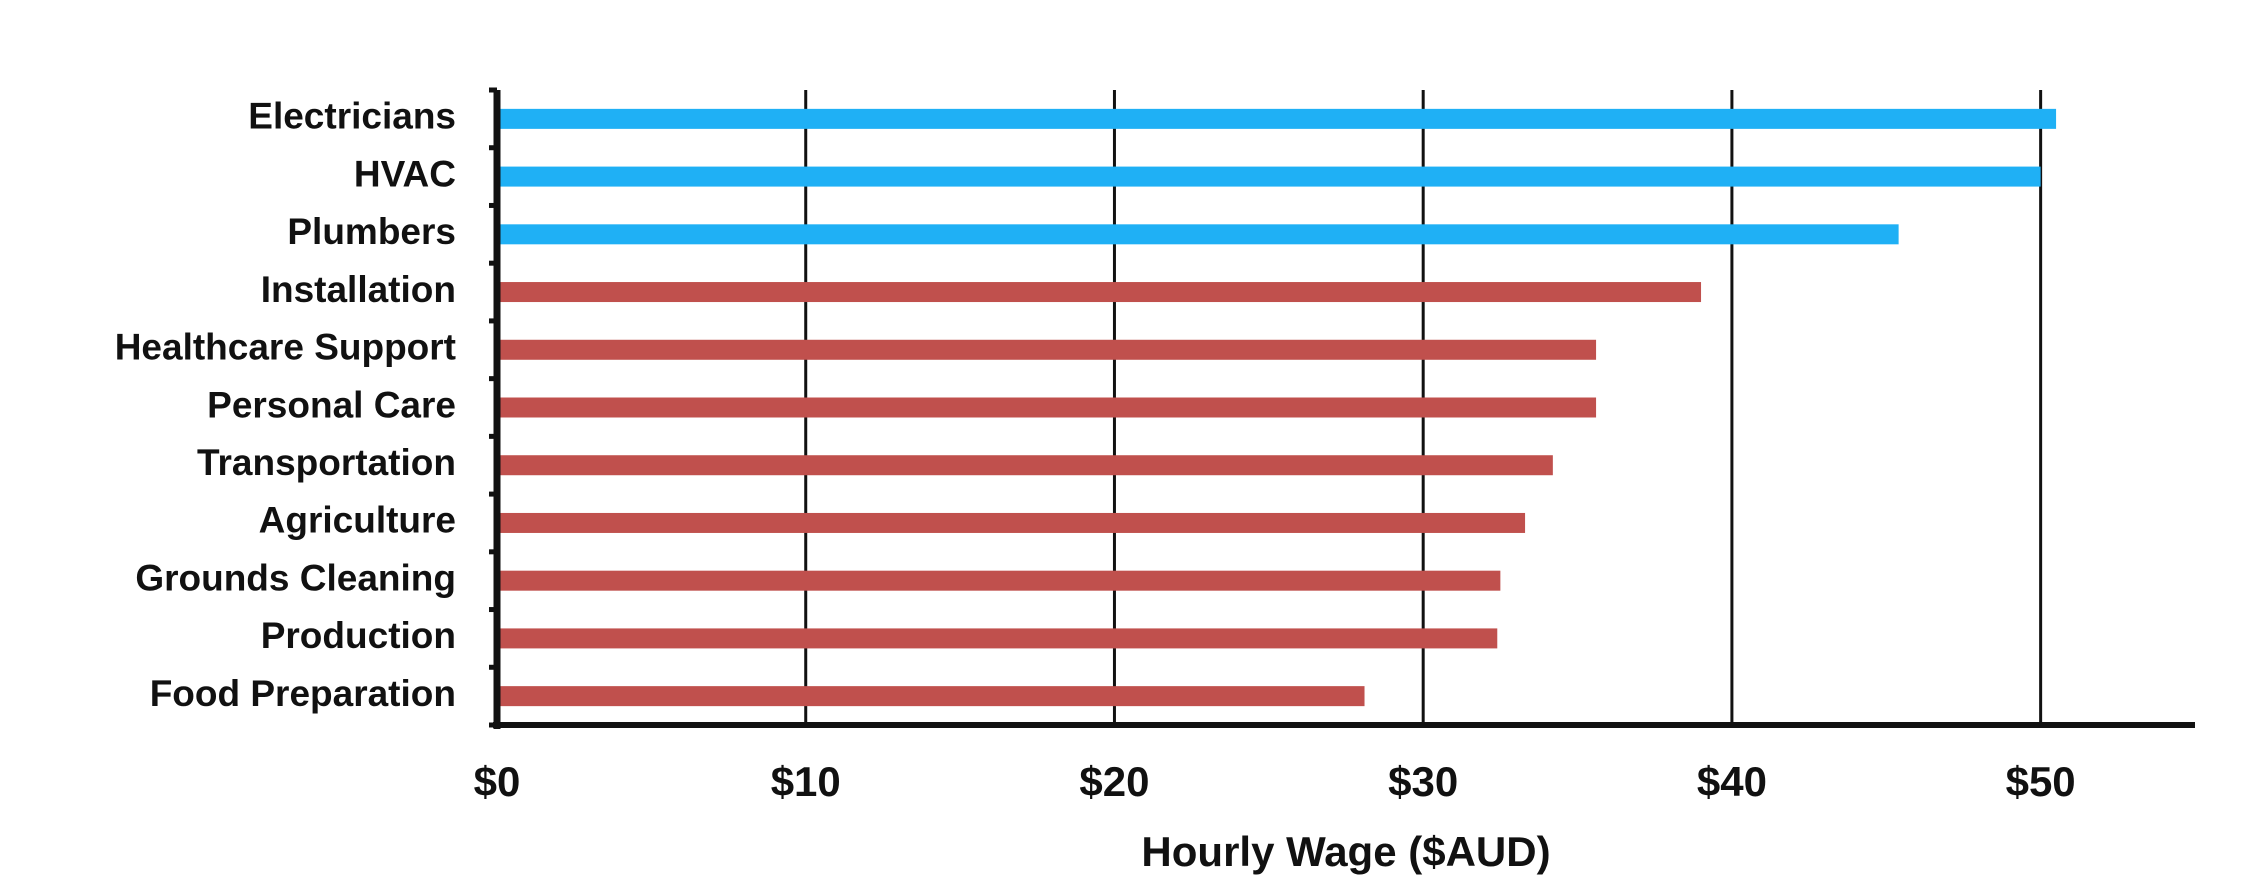  Describe the element at coordinates (331, 404) in the screenshot. I see `y-tick-label: Personal Care` at that location.